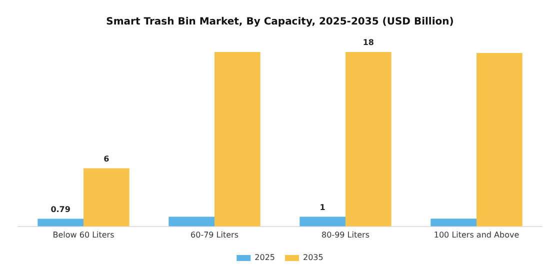 The image size is (560, 280). I want to click on legend-label: 2025, so click(264, 257).